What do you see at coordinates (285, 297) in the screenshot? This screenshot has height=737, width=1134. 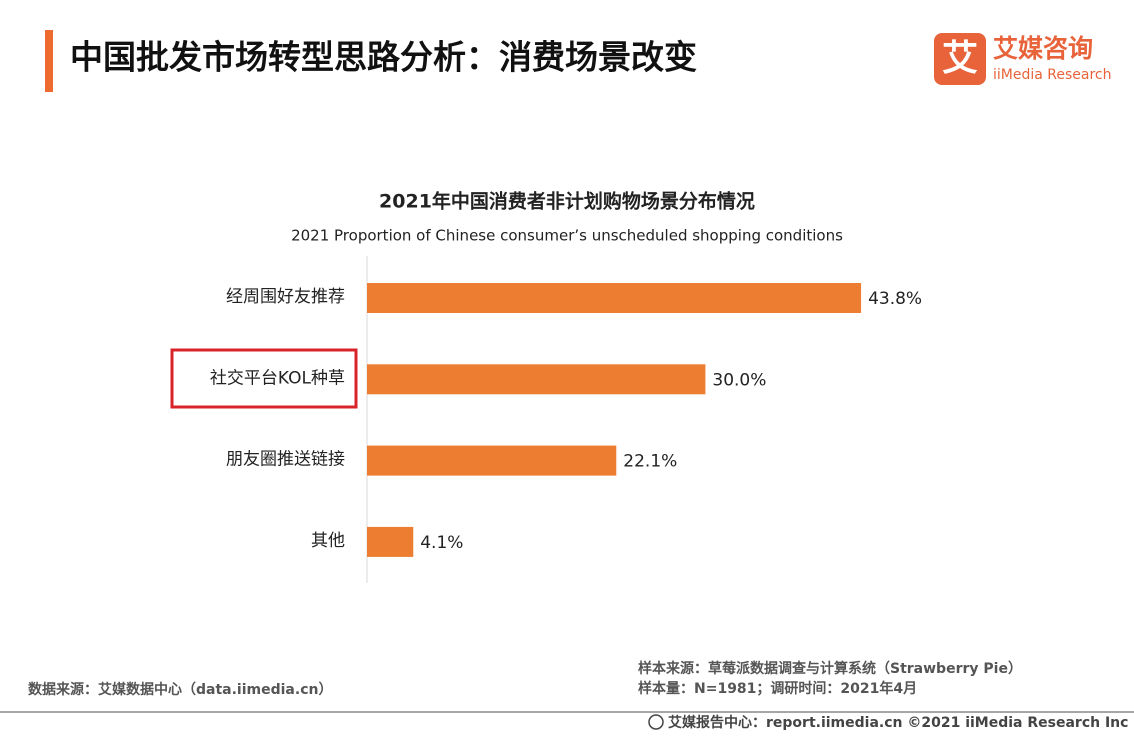 I see `category-label: 经周围好友推荐` at bounding box center [285, 297].